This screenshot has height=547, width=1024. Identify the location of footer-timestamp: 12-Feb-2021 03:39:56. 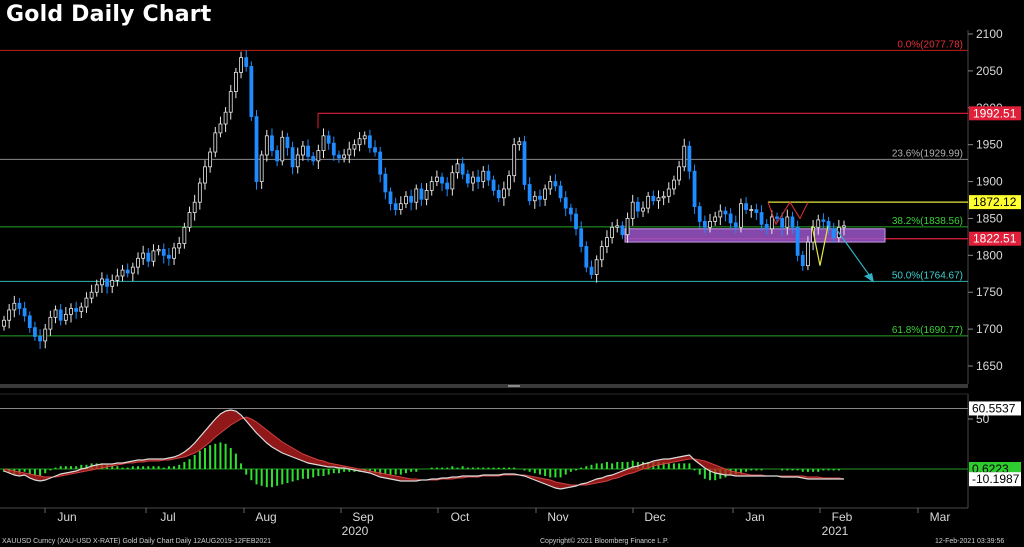
(970, 541).